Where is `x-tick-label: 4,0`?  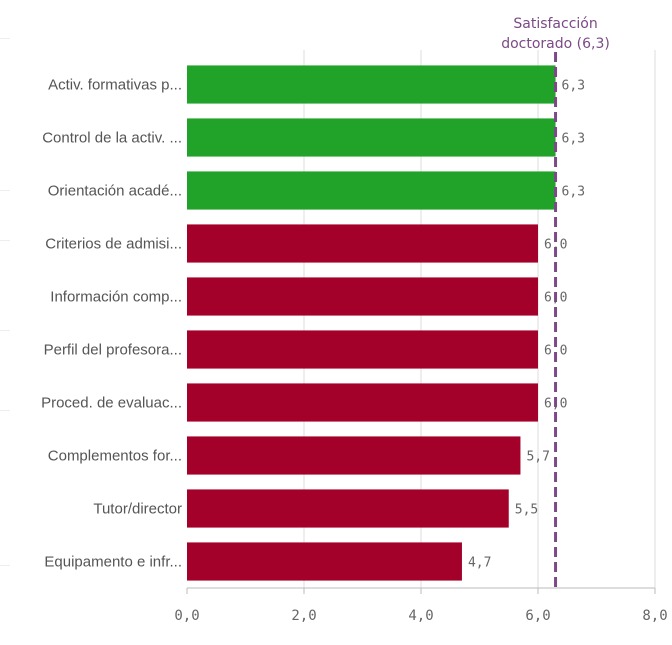 x-tick-label: 4,0 is located at coordinates (420, 616).